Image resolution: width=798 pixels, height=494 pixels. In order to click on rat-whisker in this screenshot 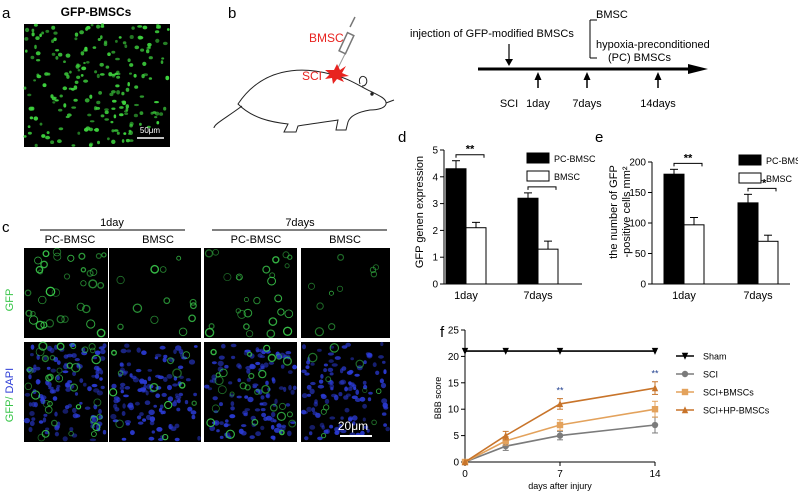, I will do `click(390, 101)`.